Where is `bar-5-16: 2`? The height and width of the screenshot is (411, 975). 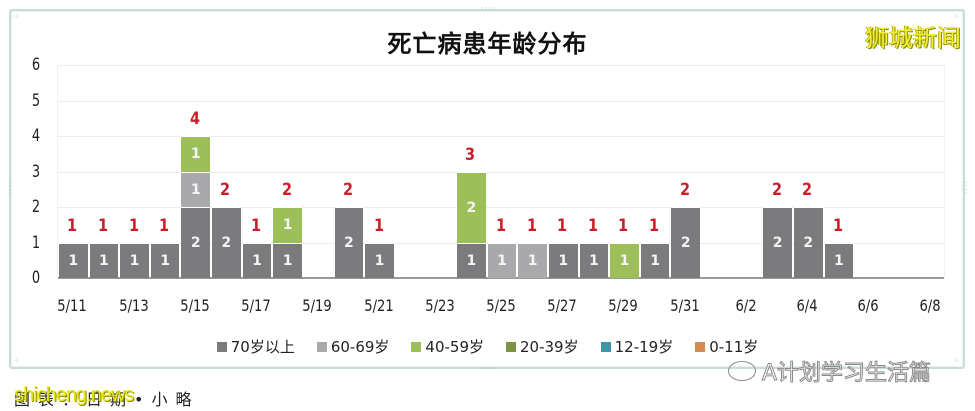
bar-5-16: 2 is located at coordinates (226, 242).